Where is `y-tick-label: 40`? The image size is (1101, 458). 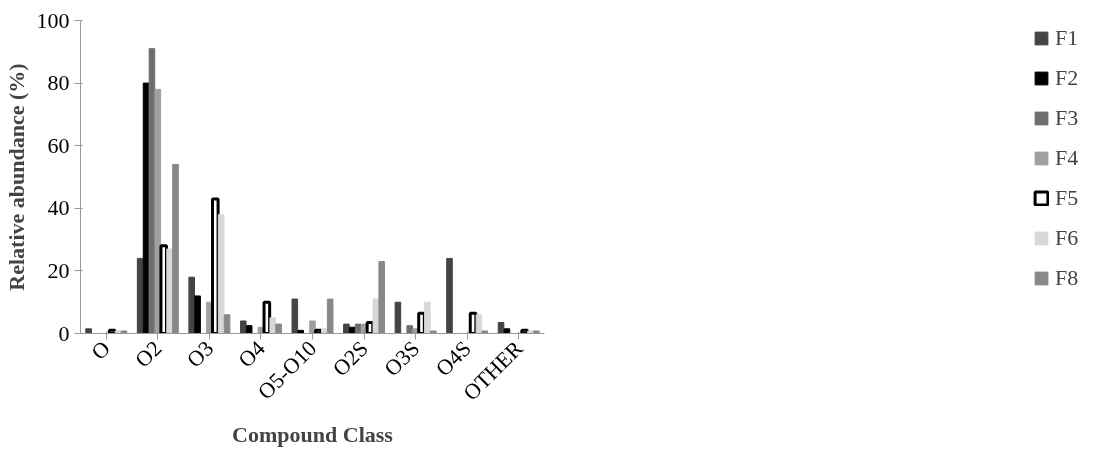
y-tick-label: 40 is located at coordinates (58, 208).